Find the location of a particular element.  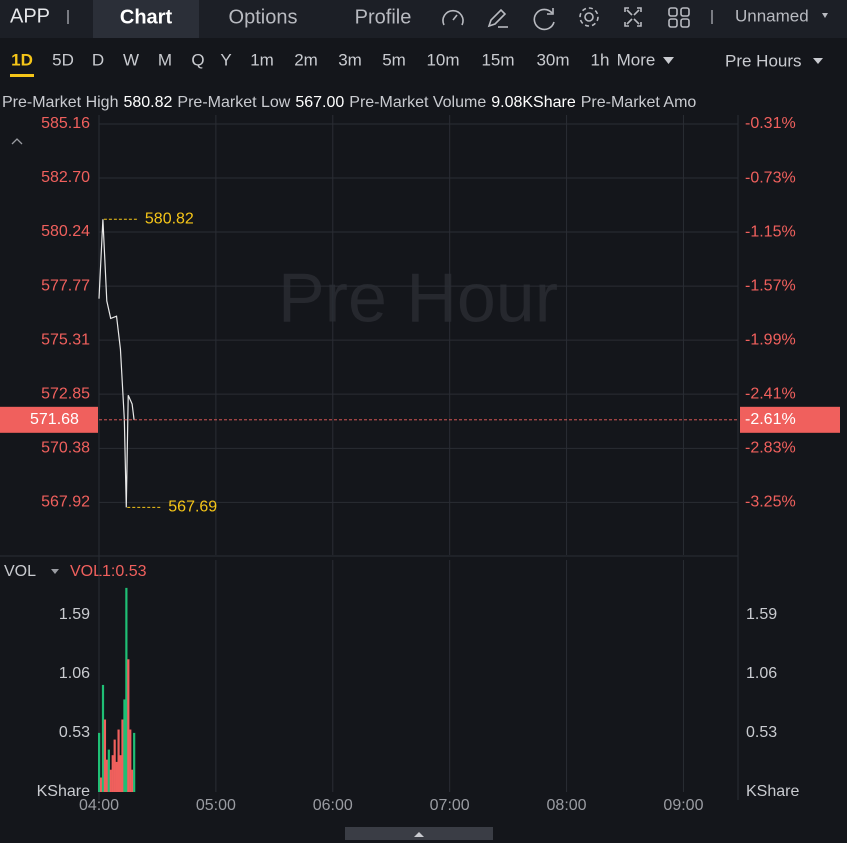

y2-tick-label: -0.73% is located at coordinates (770, 177).